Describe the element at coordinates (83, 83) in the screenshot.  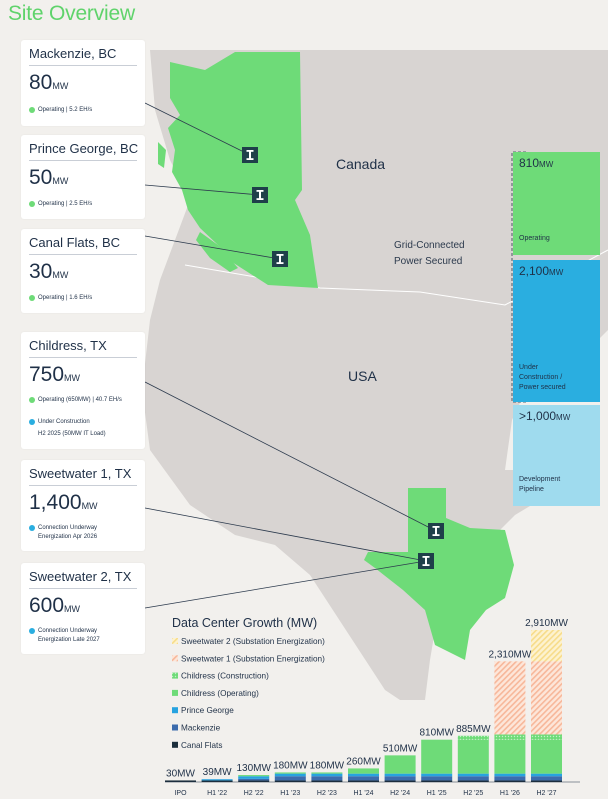
I see `site-card-mackenzie: Mackenzie, BC 80MW Operating | 5.2 EH/s` at that location.